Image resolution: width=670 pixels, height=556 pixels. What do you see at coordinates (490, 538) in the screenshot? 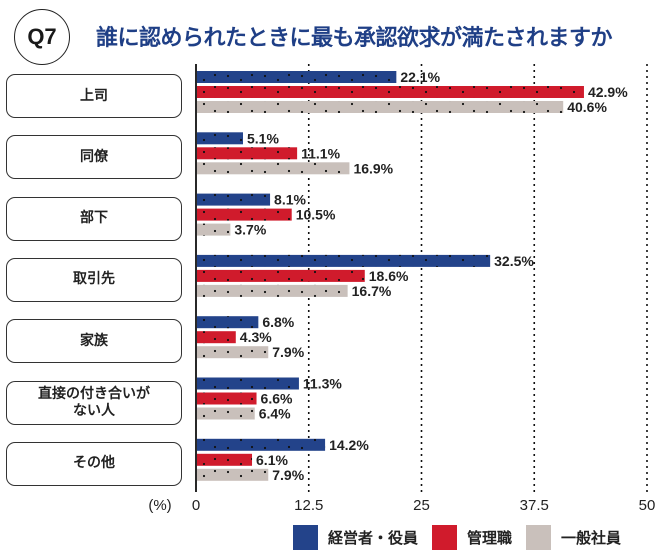
I see `legend-label: 管理職` at bounding box center [490, 538].